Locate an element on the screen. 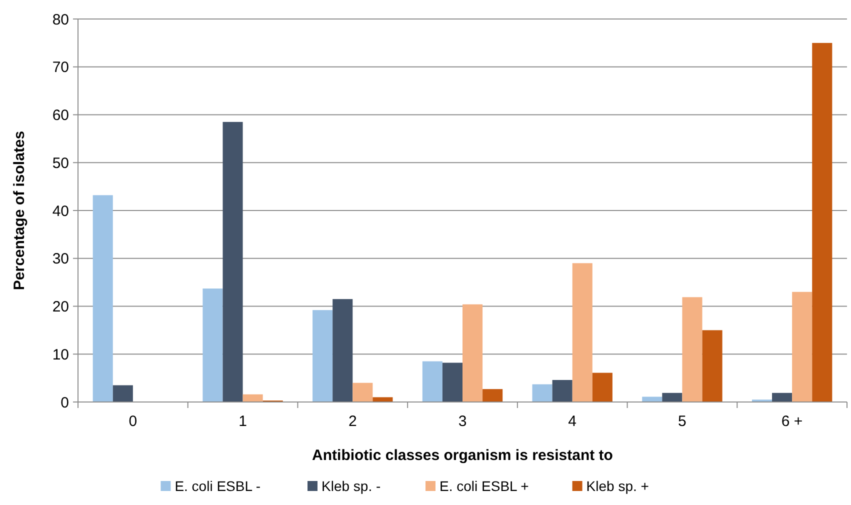 The image size is (851, 505). x-tick-label: 1 is located at coordinates (242, 421).